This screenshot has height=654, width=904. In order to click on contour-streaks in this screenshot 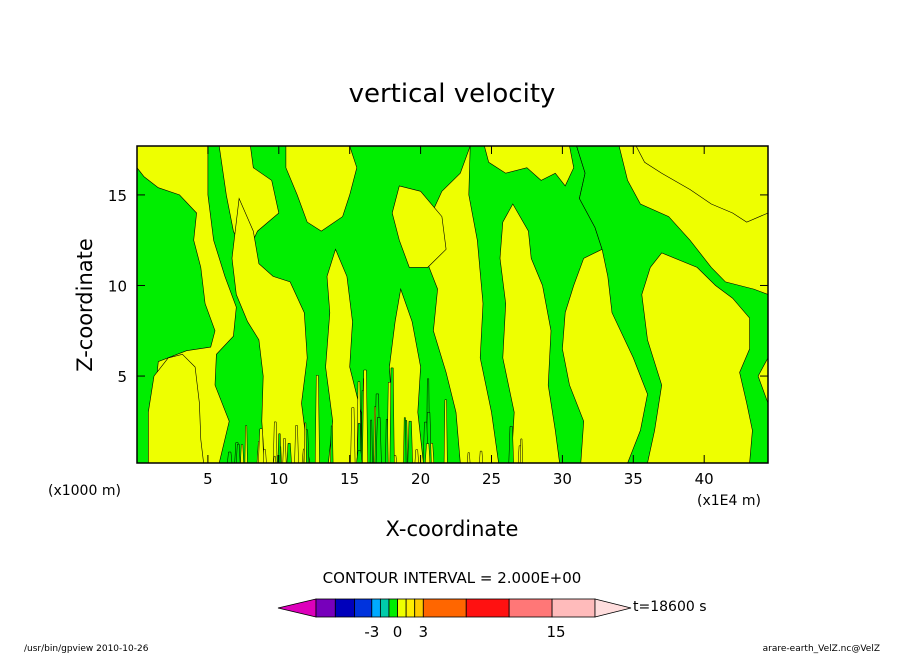, I will do `click(375, 415)`.